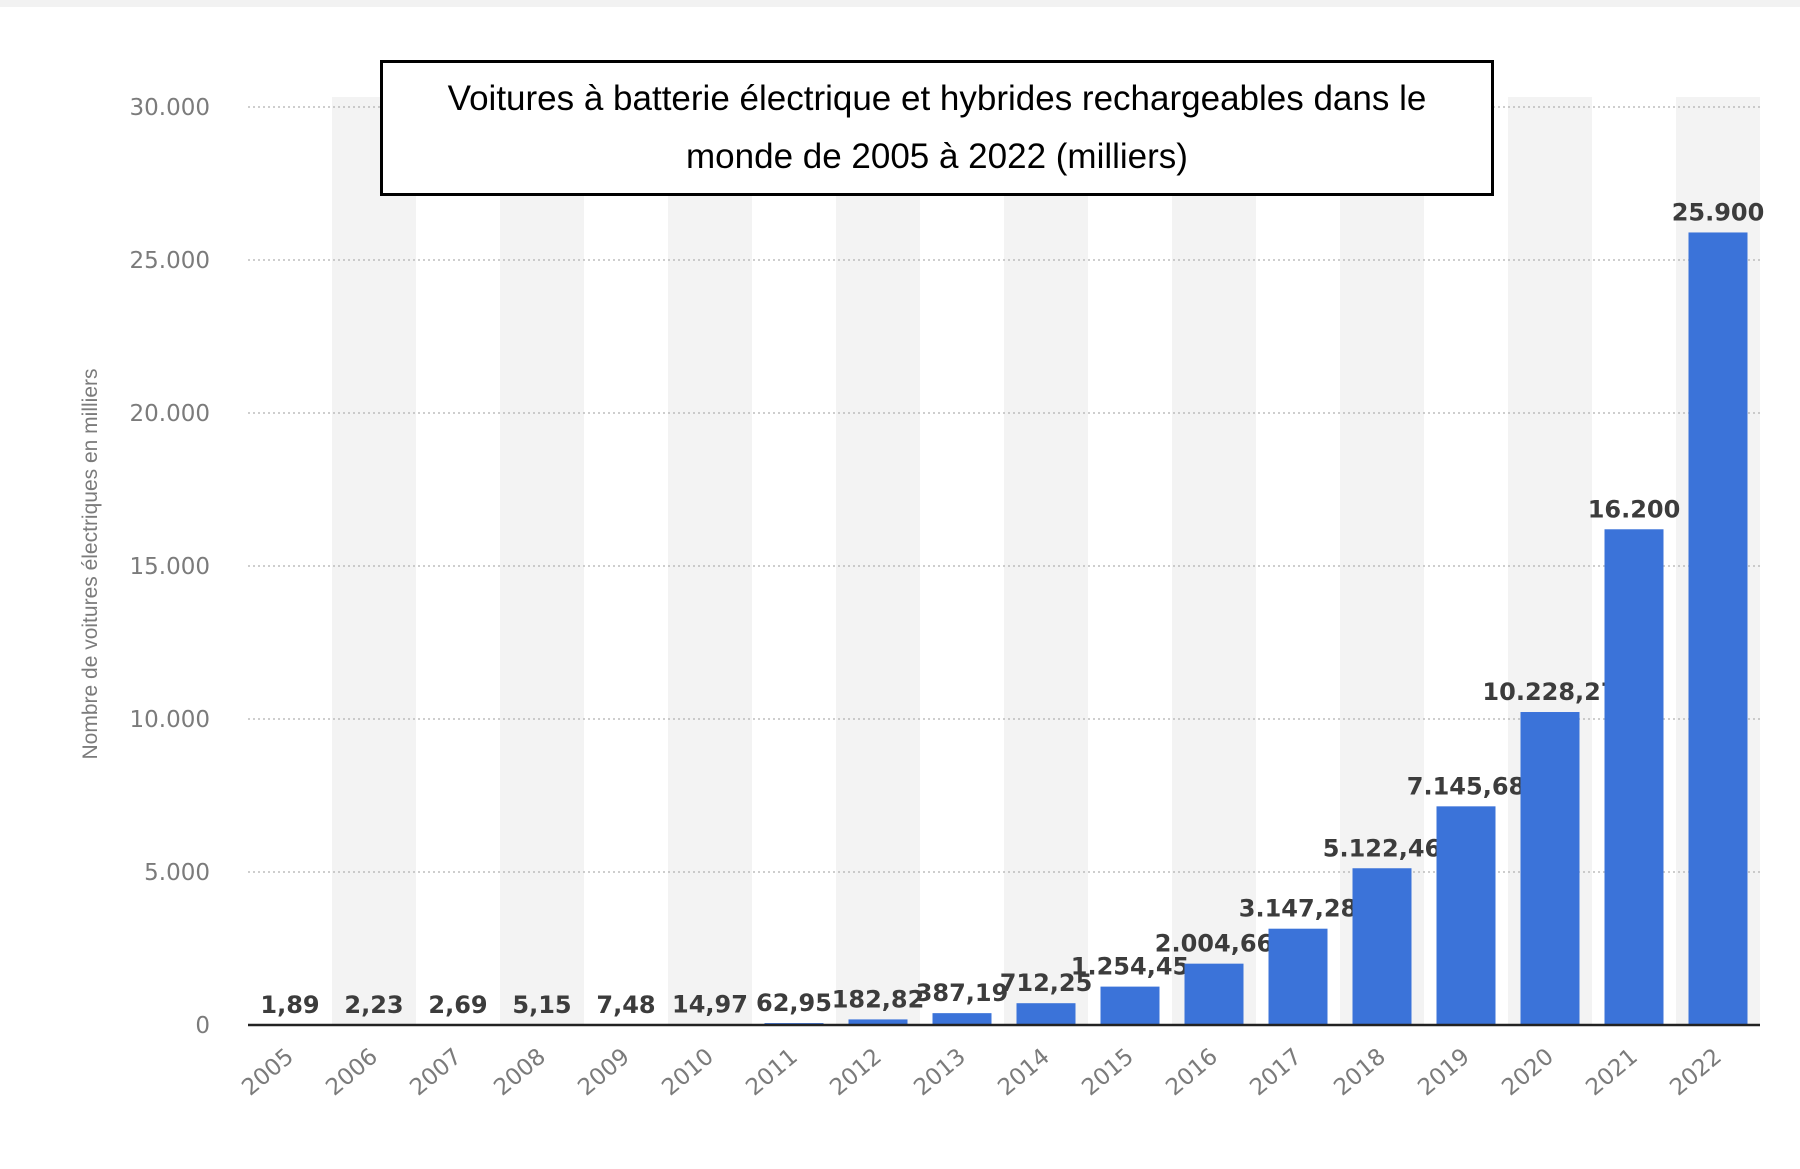 The width and height of the screenshot is (1800, 1169). I want to click on x-tick-label: 2019, so click(1444, 1073).